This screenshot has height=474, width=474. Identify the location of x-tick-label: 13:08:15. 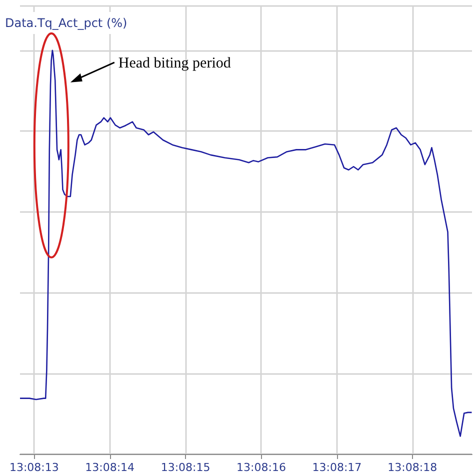
(185, 467).